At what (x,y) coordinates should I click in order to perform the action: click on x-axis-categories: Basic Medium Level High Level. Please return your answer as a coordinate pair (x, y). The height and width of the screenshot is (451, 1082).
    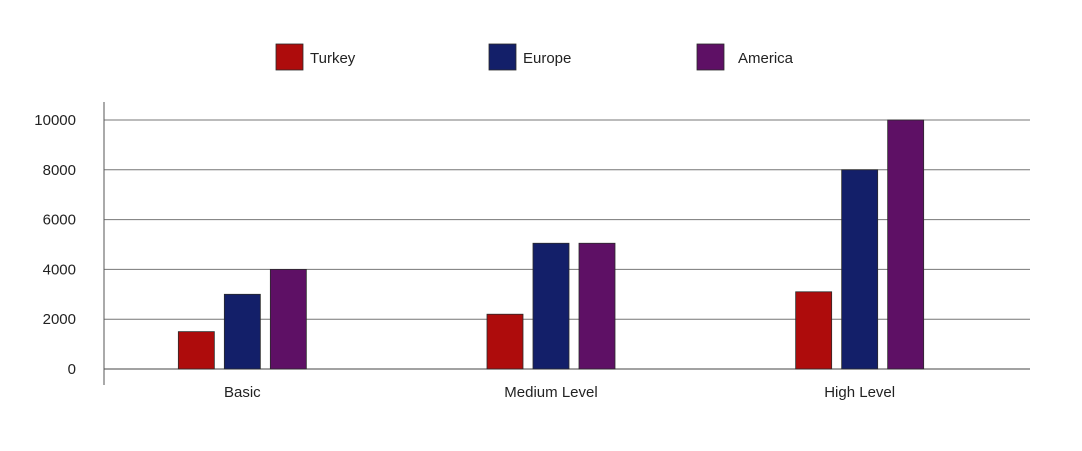
    Looking at the image, I should click on (559, 392).